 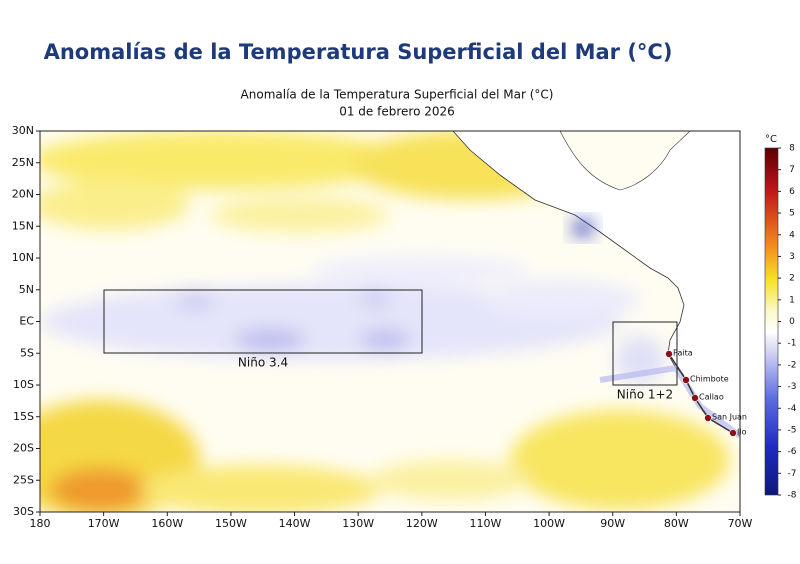 What do you see at coordinates (295, 523) in the screenshot?
I see `lon-label: 140W` at bounding box center [295, 523].